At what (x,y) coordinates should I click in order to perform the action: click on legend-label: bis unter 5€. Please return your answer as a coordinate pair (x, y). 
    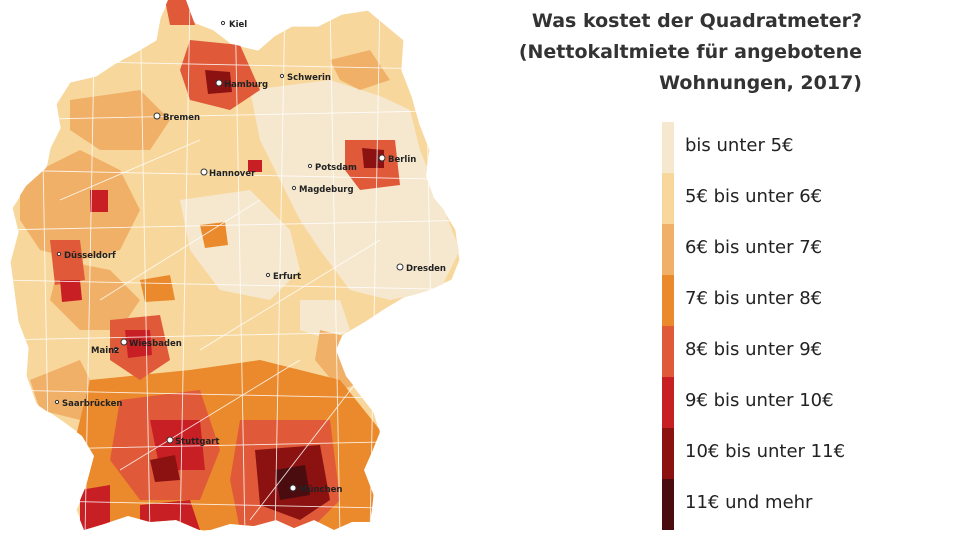
    Looking at the image, I should click on (739, 145).